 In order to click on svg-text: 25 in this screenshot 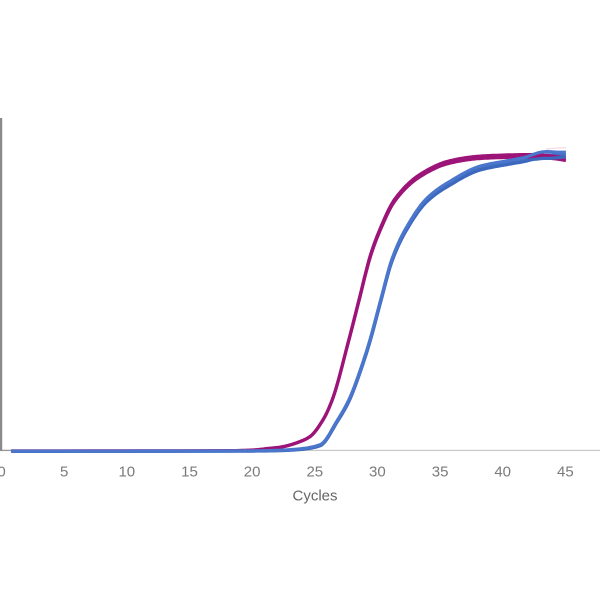, I will do `click(314, 472)`.